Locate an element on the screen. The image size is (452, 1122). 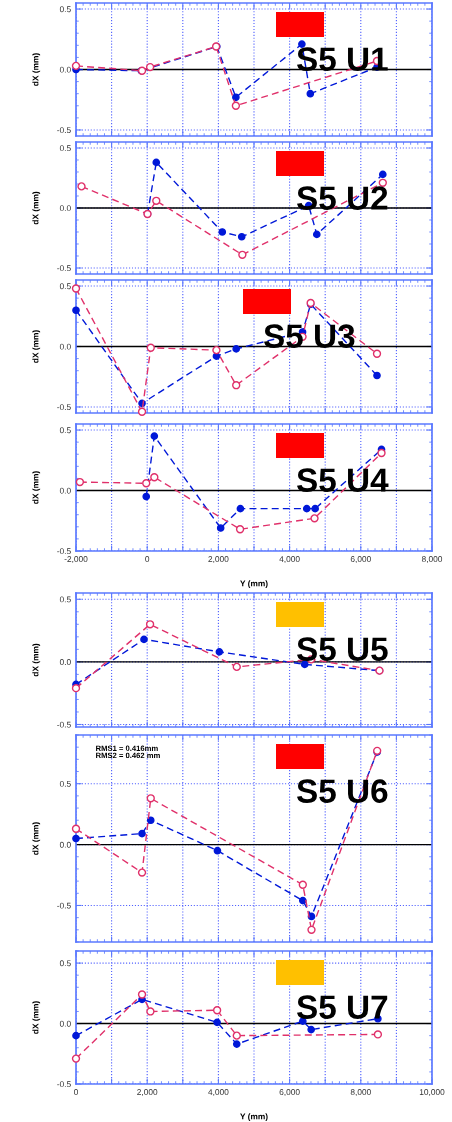
text: S5 U7 is located at coordinates (342, 1007).